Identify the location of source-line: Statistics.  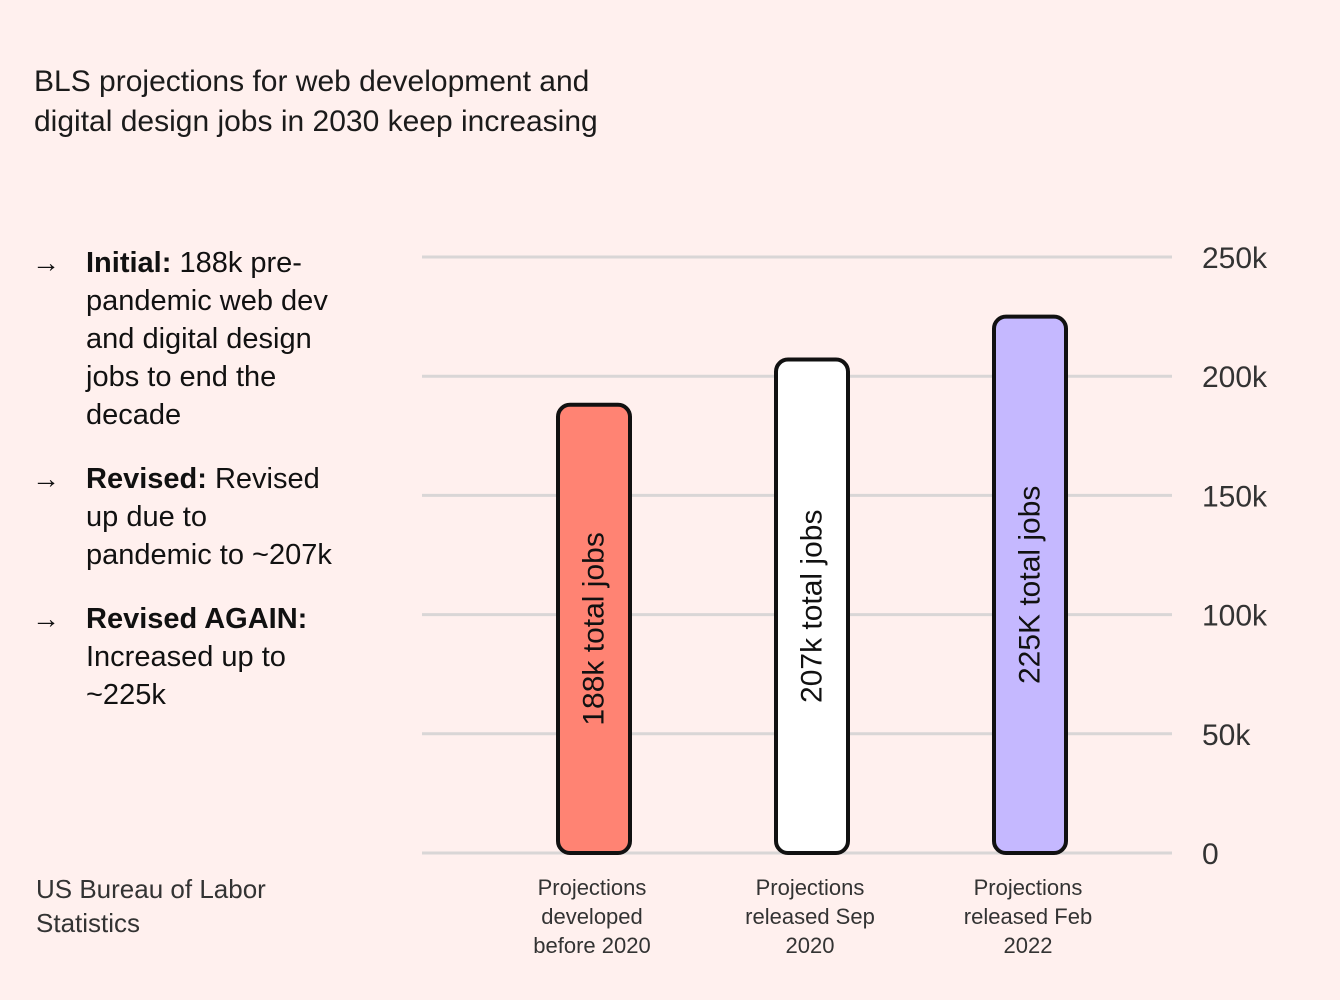
(88, 923).